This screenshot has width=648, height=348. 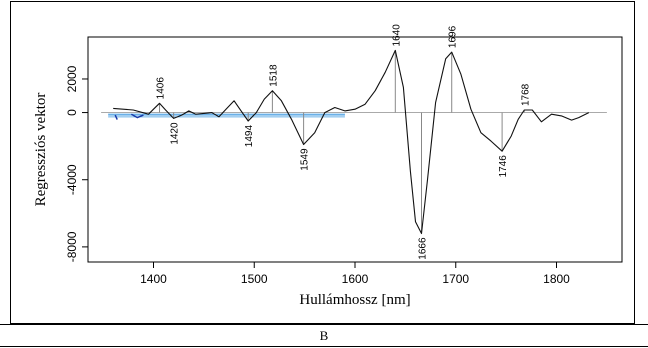 What do you see at coordinates (273, 75) in the screenshot?
I see `peak-label: 1518` at bounding box center [273, 75].